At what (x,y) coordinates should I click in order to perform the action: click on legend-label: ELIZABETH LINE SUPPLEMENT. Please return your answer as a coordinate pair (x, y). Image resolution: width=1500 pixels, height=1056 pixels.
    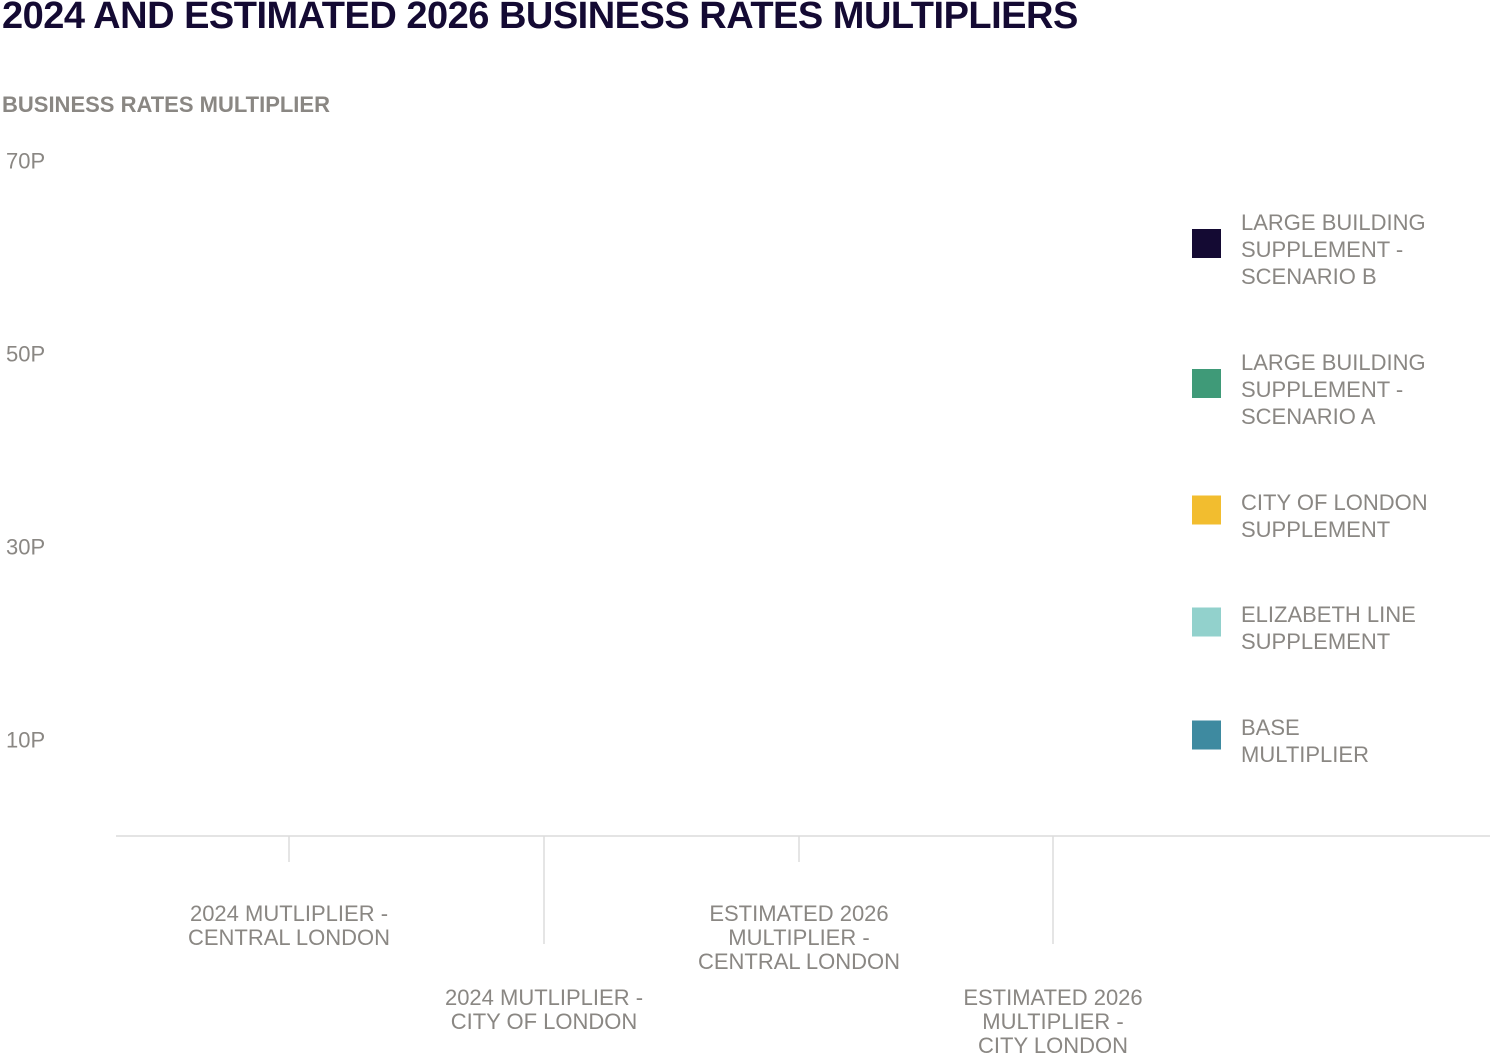
    Looking at the image, I should click on (1328, 628).